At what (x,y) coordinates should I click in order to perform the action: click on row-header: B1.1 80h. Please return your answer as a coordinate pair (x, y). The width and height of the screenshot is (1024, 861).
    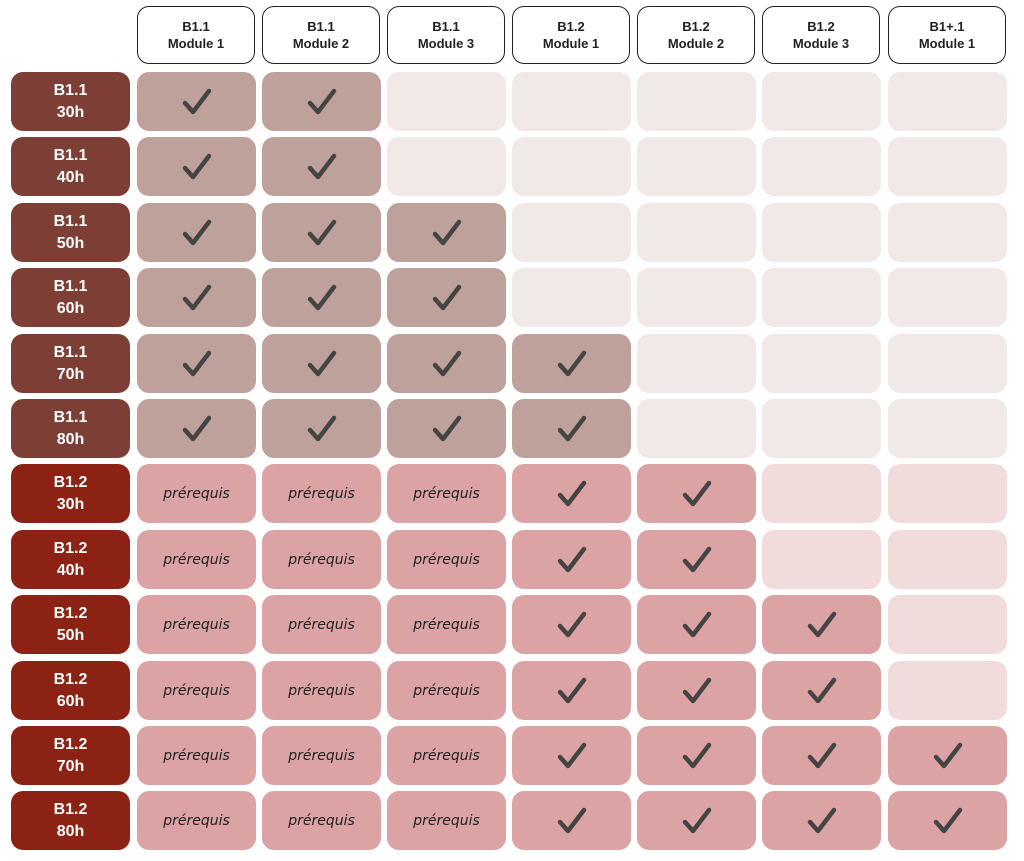
    Looking at the image, I should click on (70, 428).